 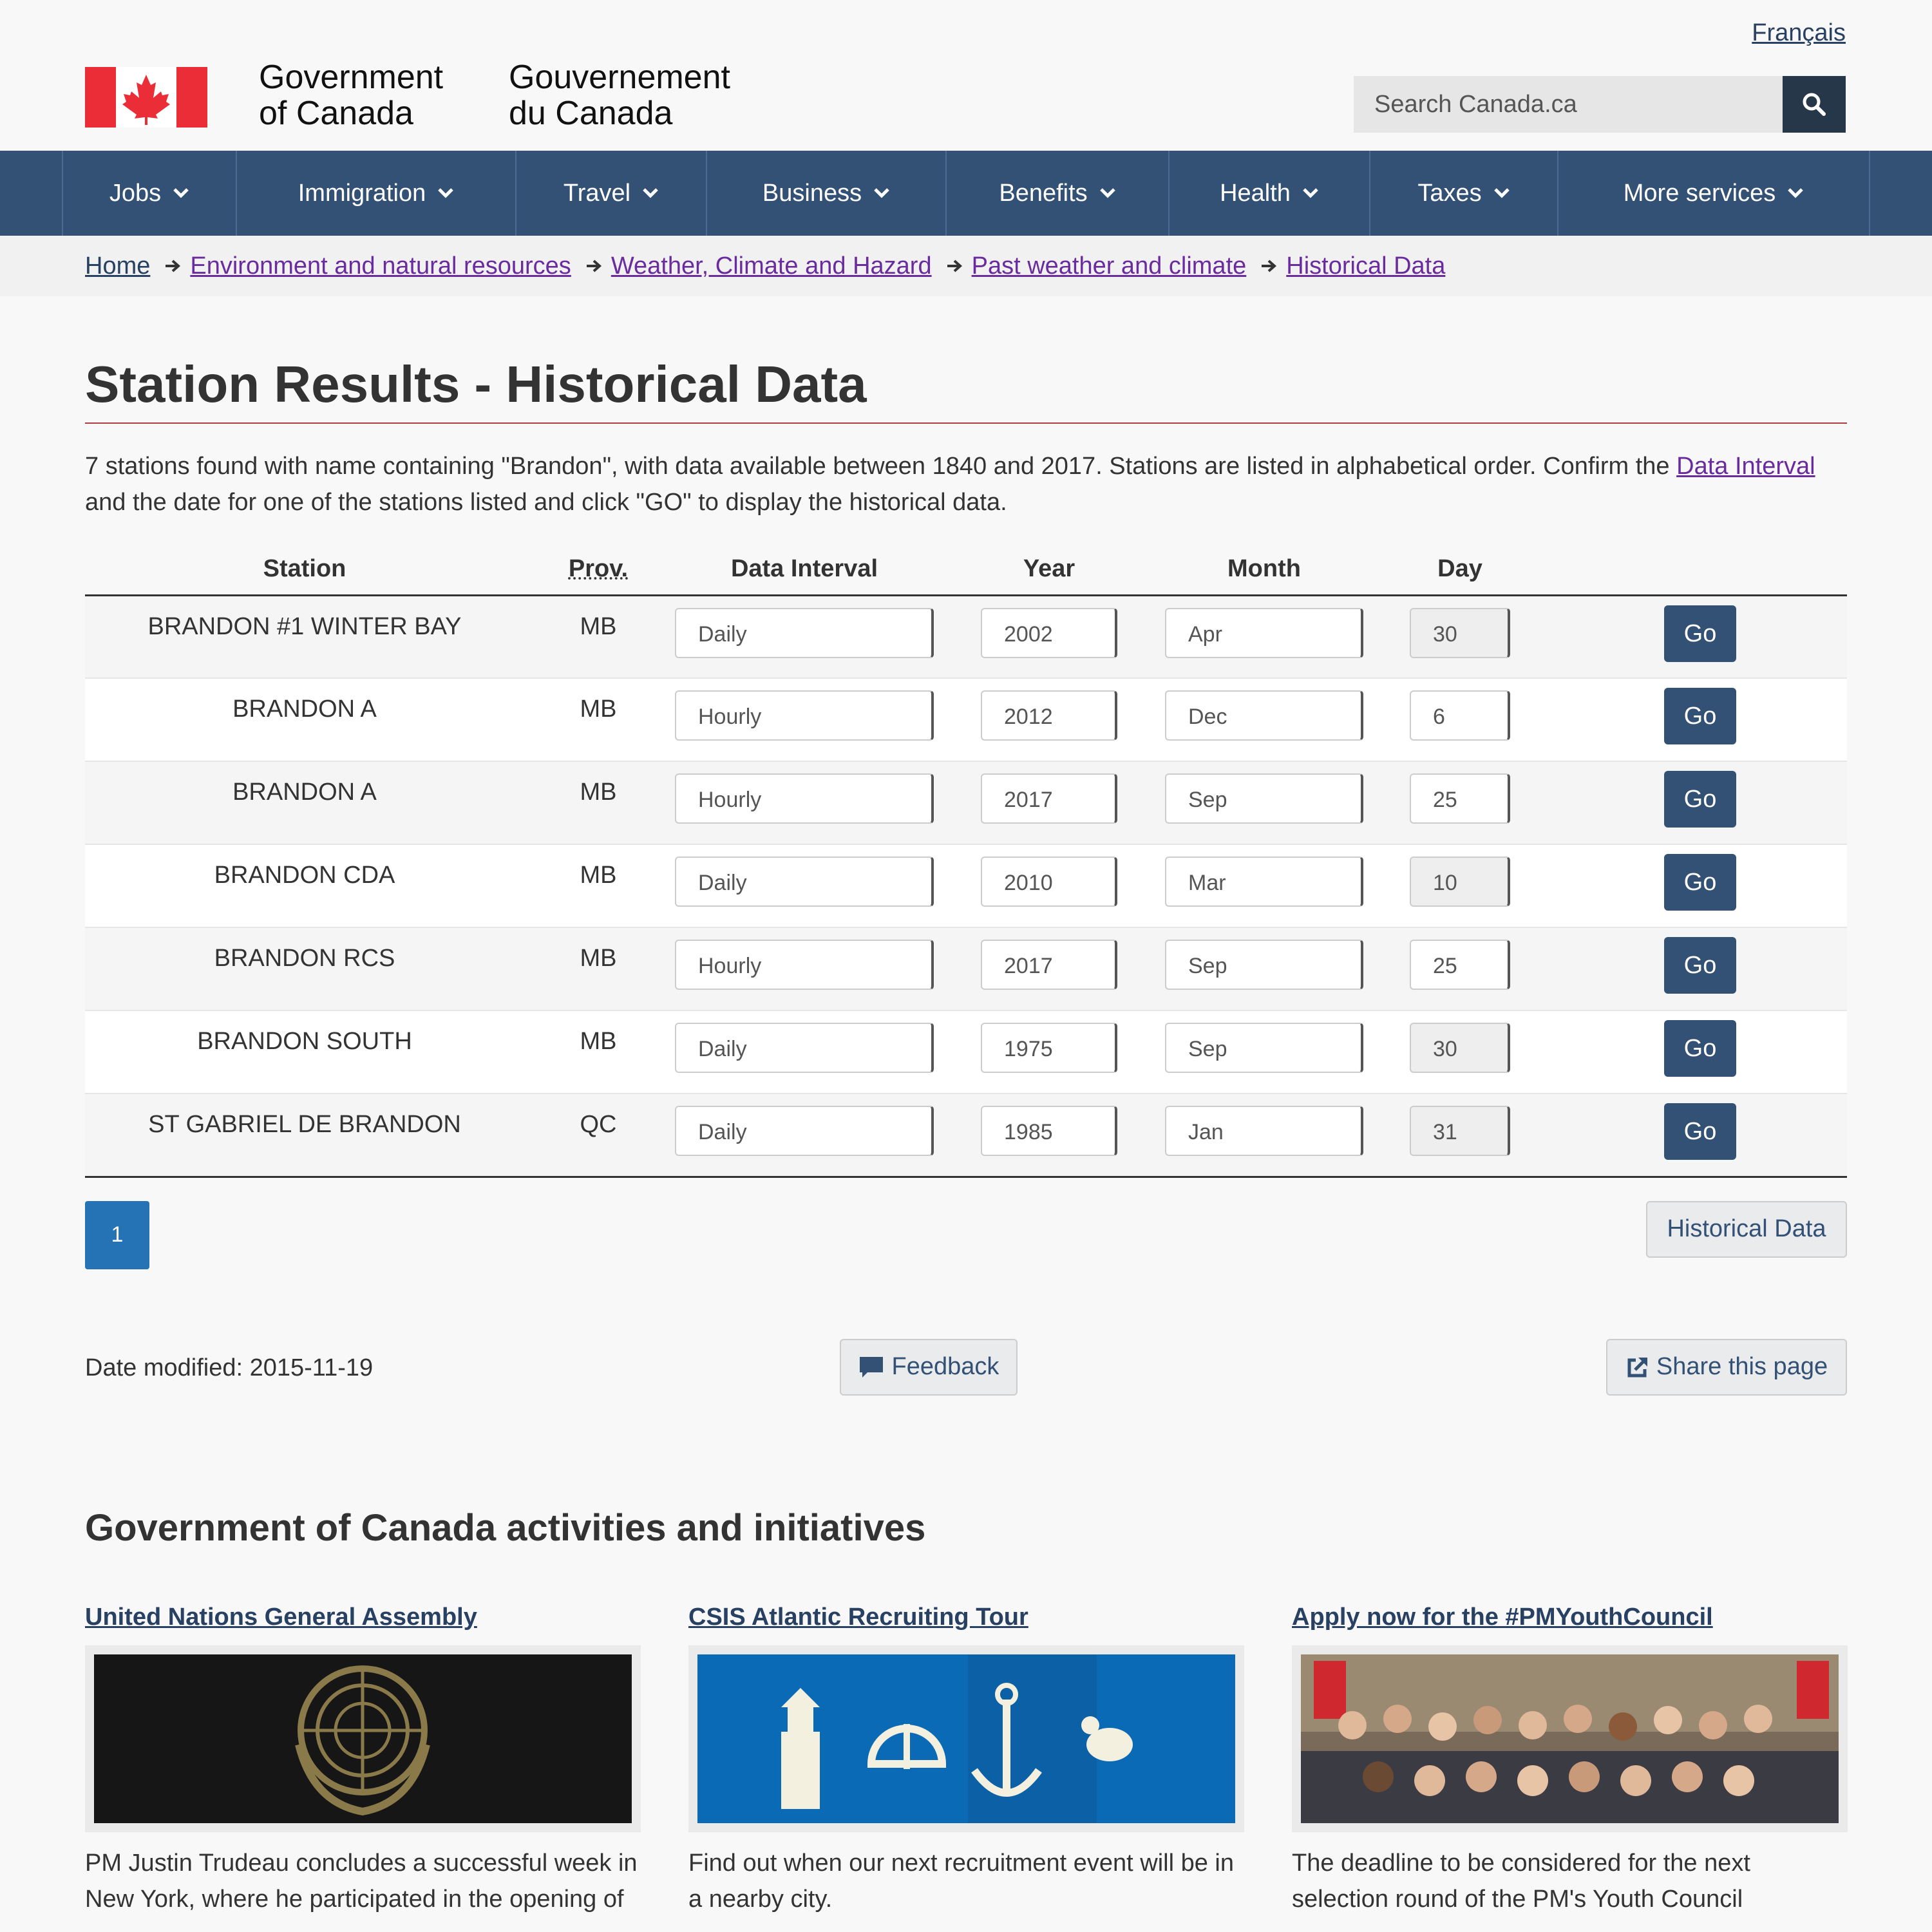 What do you see at coordinates (1568, 104) in the screenshot?
I see `search-input` at bounding box center [1568, 104].